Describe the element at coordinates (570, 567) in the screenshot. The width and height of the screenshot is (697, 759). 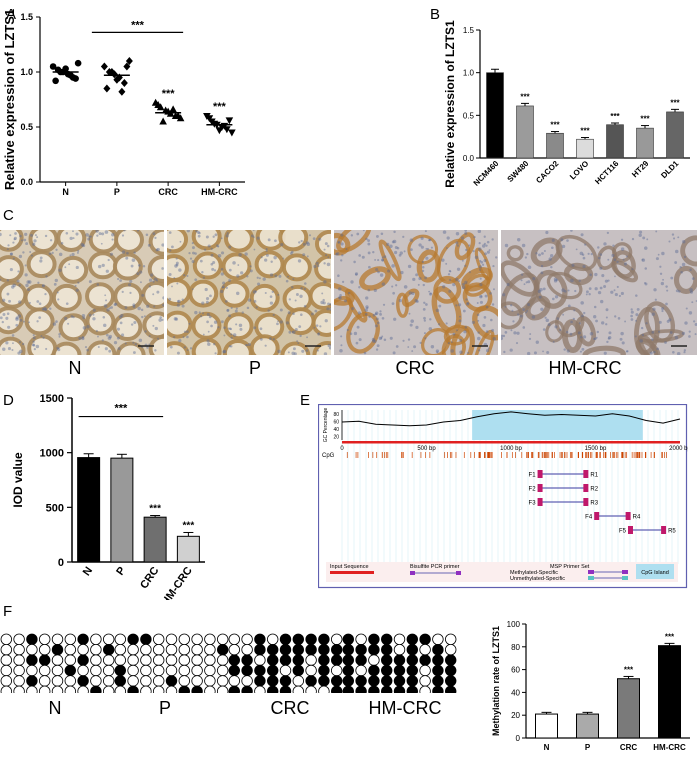
I see `e-legend-msp: MSP Primer Set` at that location.